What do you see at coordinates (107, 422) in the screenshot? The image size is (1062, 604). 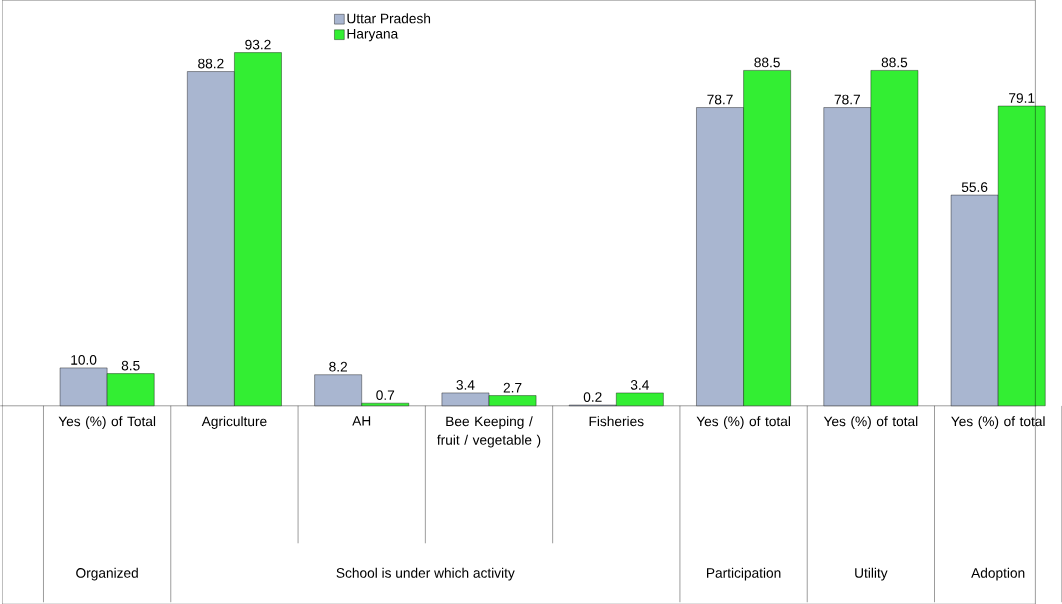 I see `x-tick-label: Yes (%) of Total` at bounding box center [107, 422].